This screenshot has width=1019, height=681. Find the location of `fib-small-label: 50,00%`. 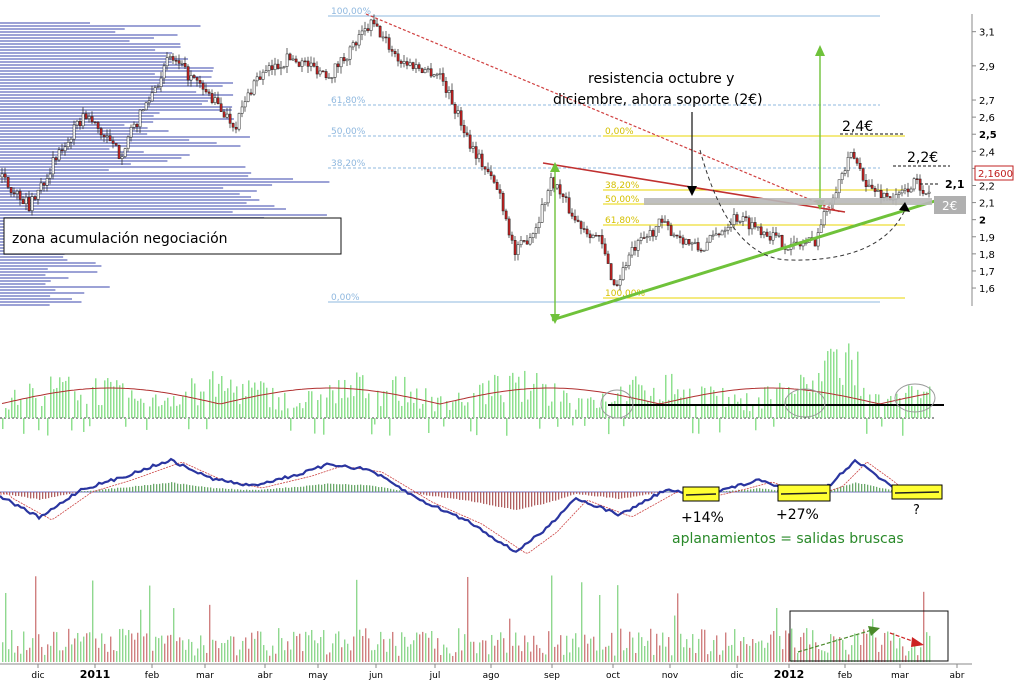

fib-small-label: 50,00% is located at coordinates (622, 200).